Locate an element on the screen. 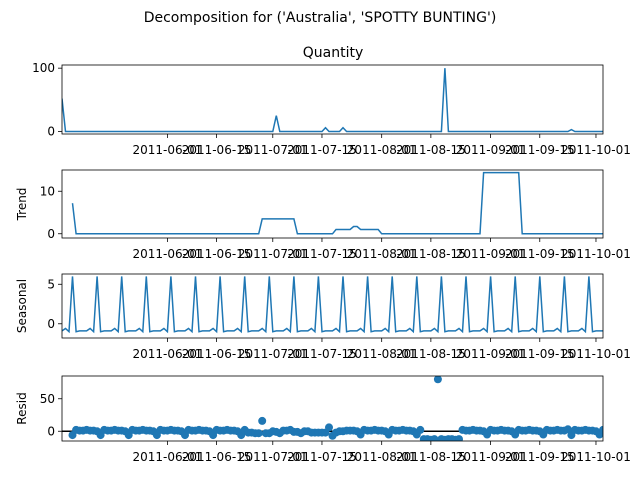  trend-series is located at coordinates (356, 203).